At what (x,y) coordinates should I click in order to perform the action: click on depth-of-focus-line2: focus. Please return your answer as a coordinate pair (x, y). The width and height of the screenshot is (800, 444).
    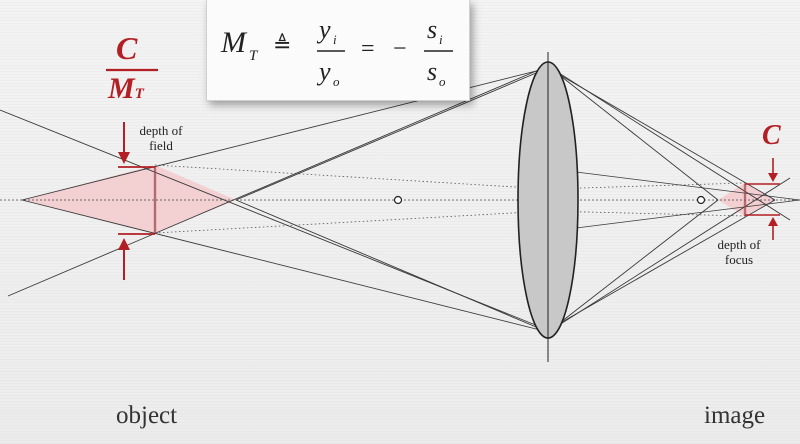
    Looking at the image, I should click on (739, 259).